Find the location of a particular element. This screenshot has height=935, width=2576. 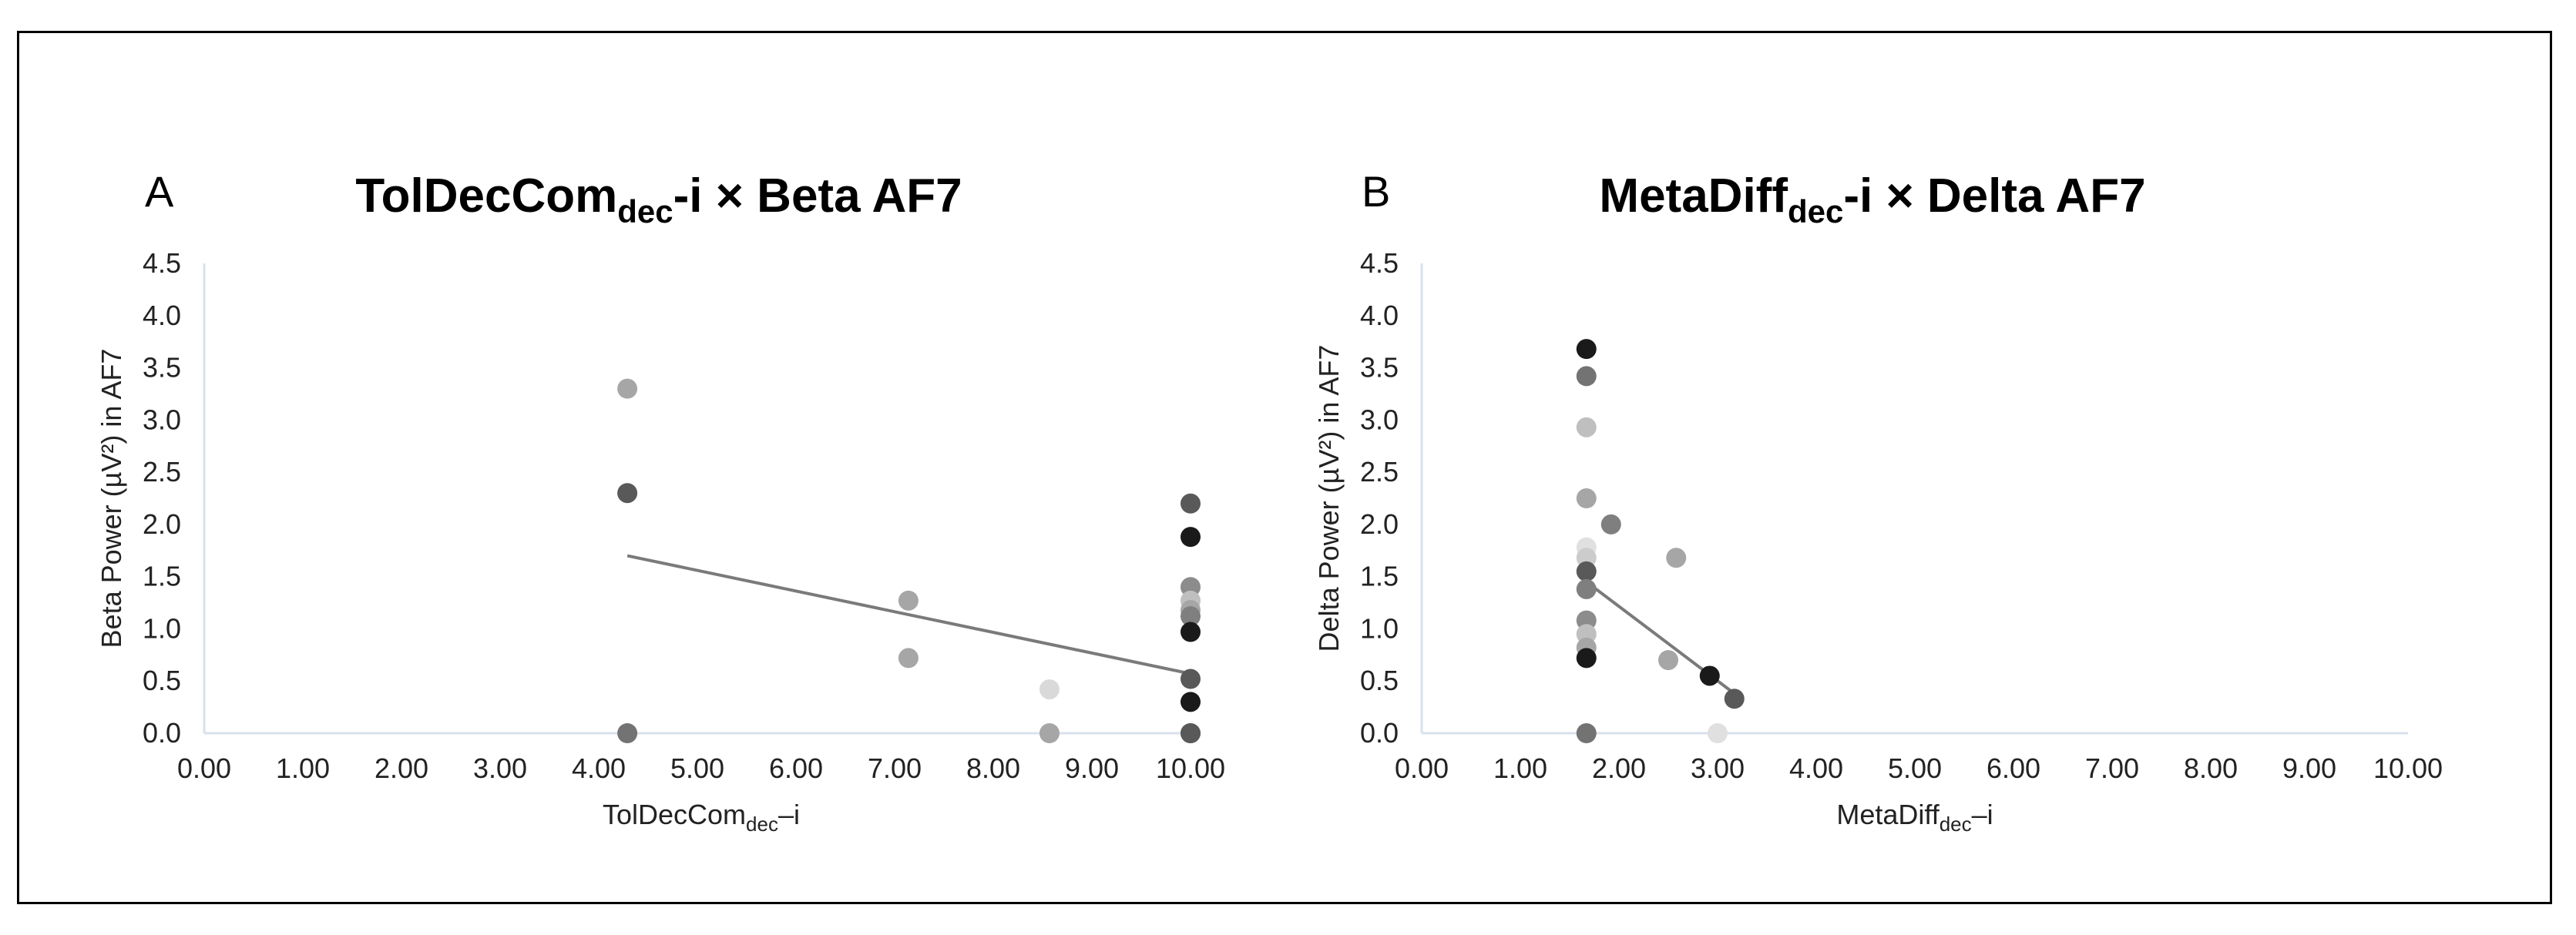

x-axis-label: TolDecComdec–i is located at coordinates (701, 818).